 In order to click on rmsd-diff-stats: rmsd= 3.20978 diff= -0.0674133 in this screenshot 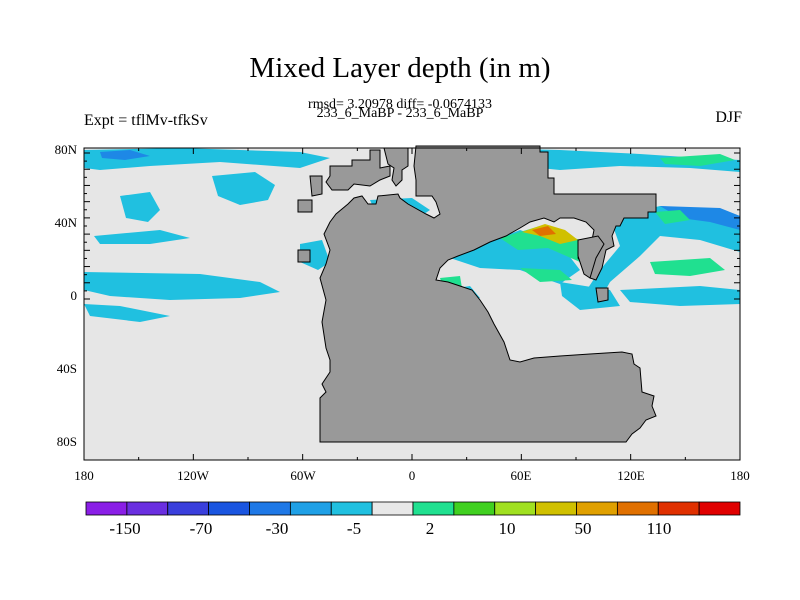, I will do `click(400, 104)`.